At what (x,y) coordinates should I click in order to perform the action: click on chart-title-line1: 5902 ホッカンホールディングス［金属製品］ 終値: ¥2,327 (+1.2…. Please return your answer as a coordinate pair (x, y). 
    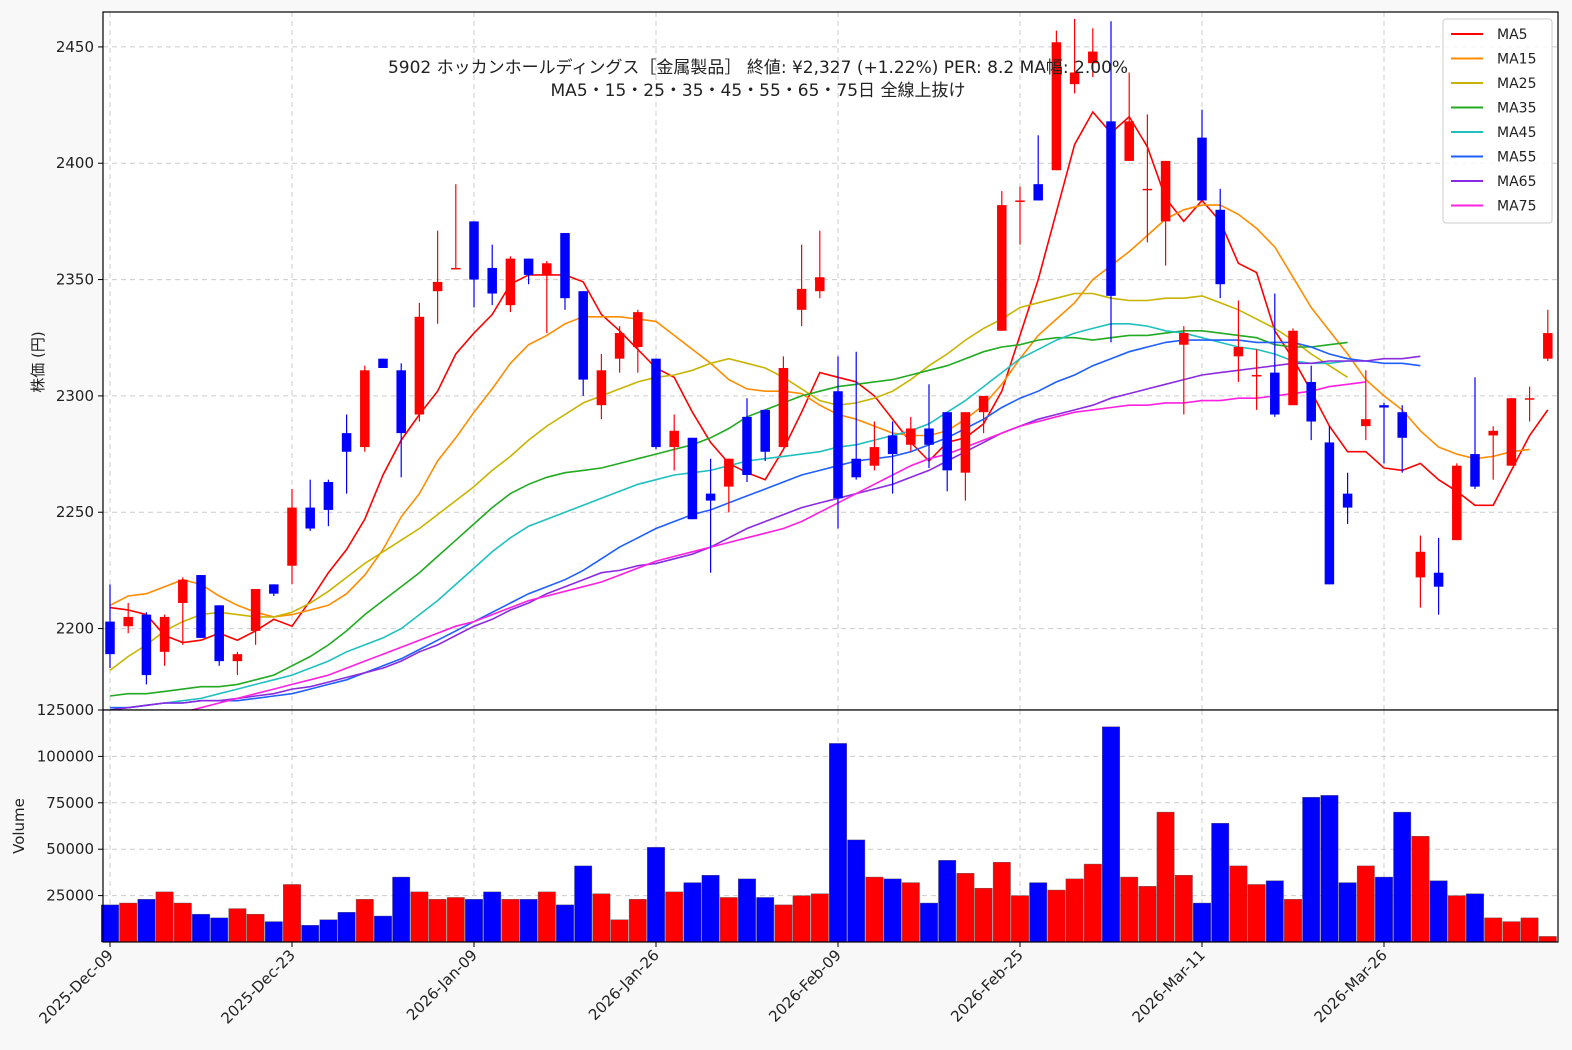
    Looking at the image, I should click on (758, 67).